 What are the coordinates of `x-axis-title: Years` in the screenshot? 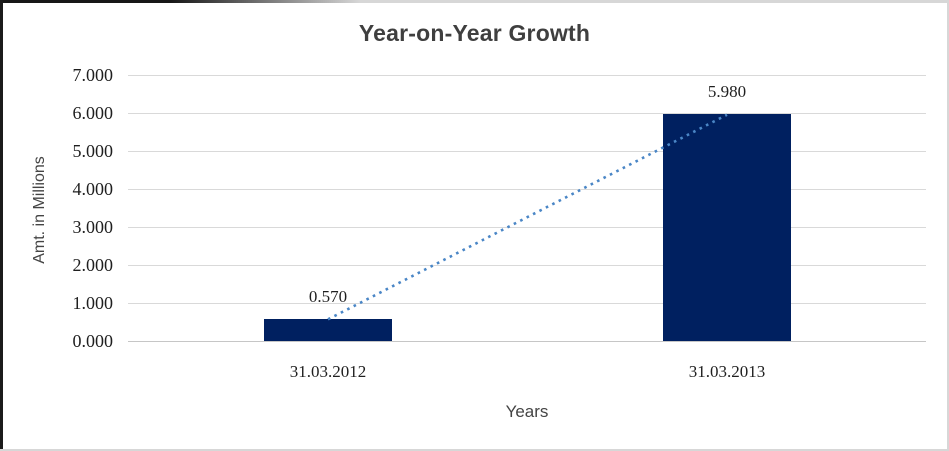 It's located at (527, 411).